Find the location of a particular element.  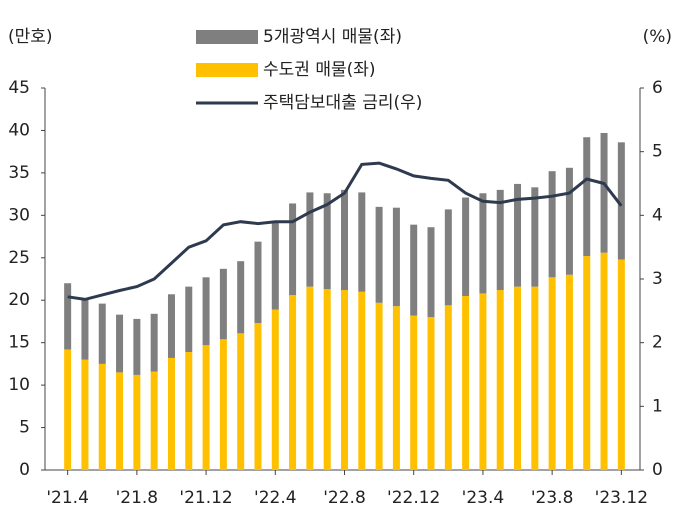

y-tick-label: 10 is located at coordinates (19, 385).